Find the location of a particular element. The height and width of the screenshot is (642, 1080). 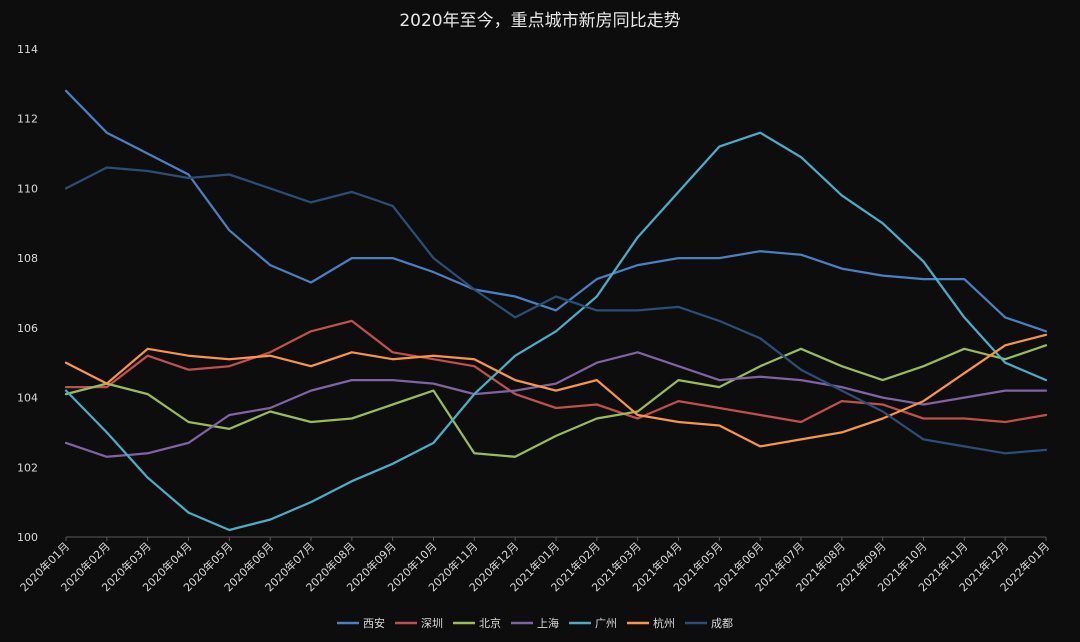

legend-label: 成都 is located at coordinates (722, 623).